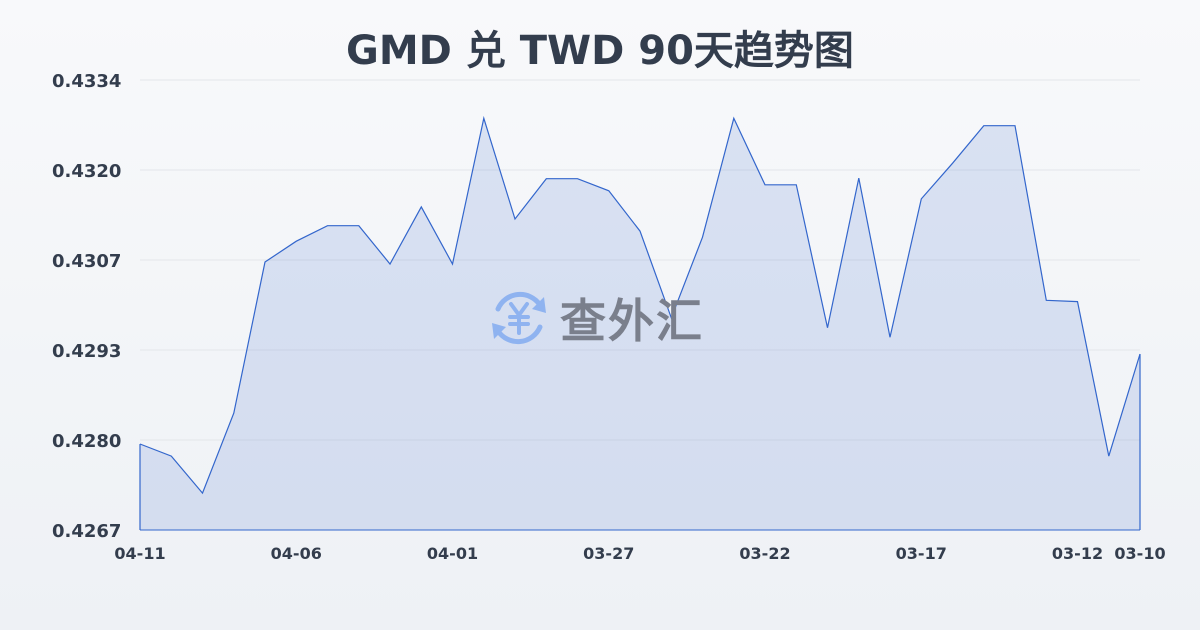 The height and width of the screenshot is (630, 1200). Describe the element at coordinates (608, 553) in the screenshot. I see `x-tick-label: 03-27` at that location.